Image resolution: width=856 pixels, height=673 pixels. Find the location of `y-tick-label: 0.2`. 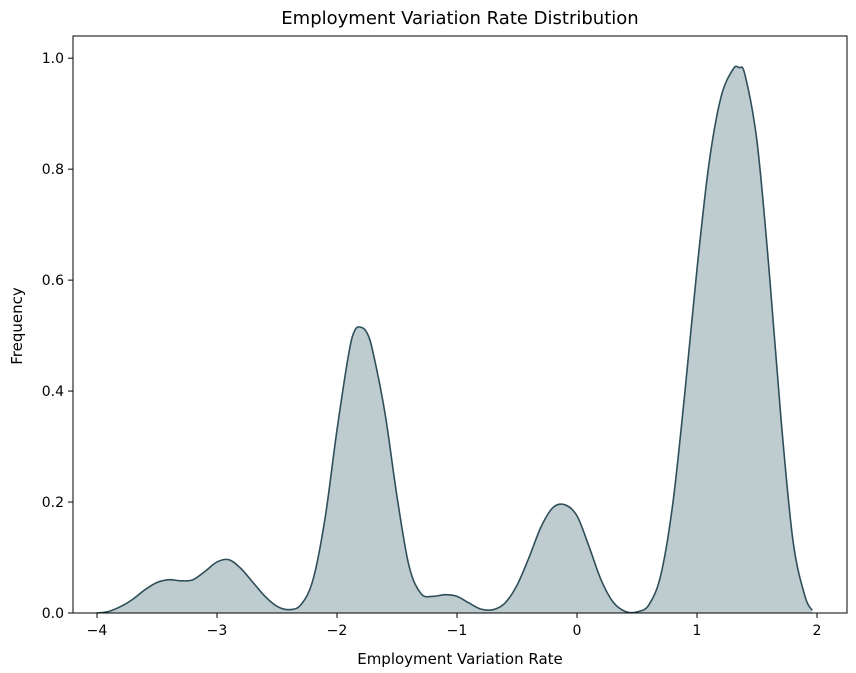

y-tick-label: 0.2 is located at coordinates (53, 503).